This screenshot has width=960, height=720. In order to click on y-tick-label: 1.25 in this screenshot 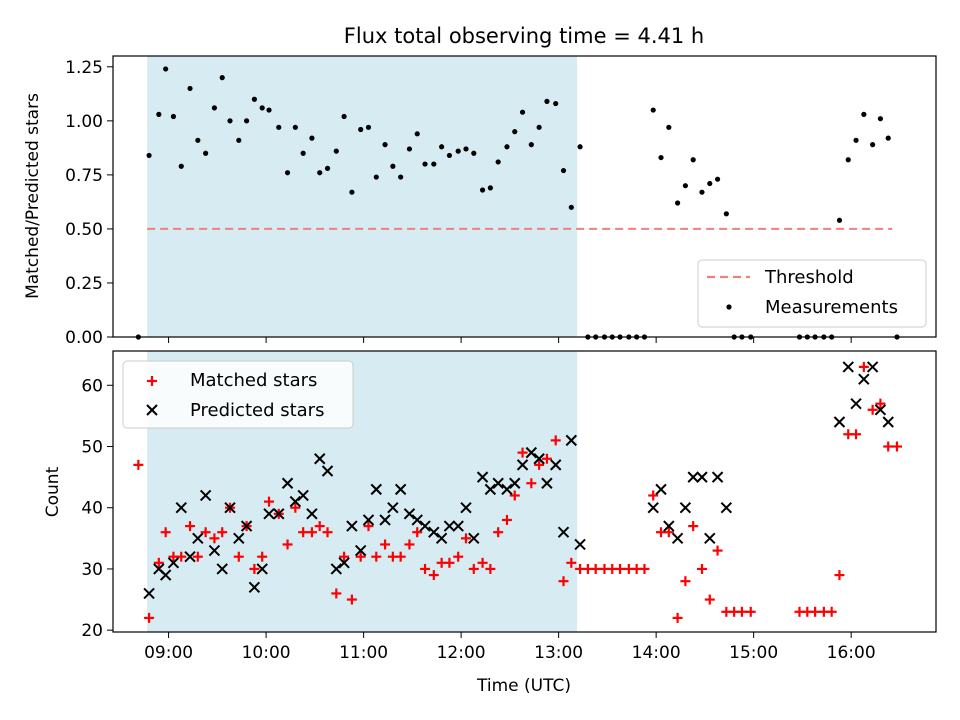, I will do `click(84, 68)`.